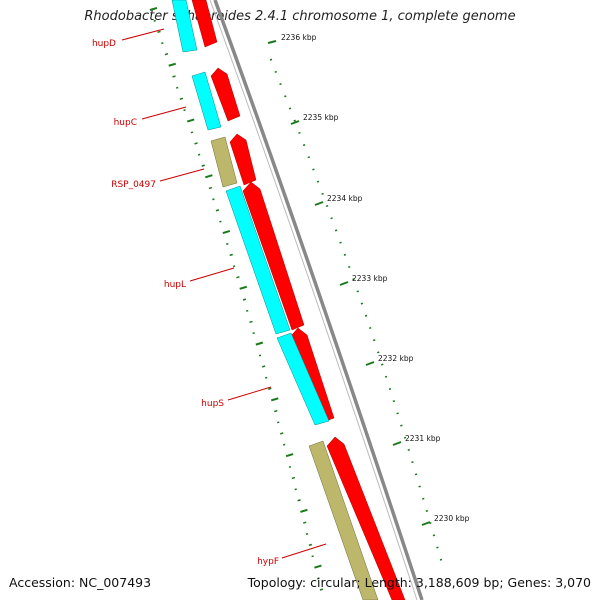 Image resolution: width=600 pixels, height=600 pixels. I want to click on feature-RSP_0497-forward, so click(243, 159).